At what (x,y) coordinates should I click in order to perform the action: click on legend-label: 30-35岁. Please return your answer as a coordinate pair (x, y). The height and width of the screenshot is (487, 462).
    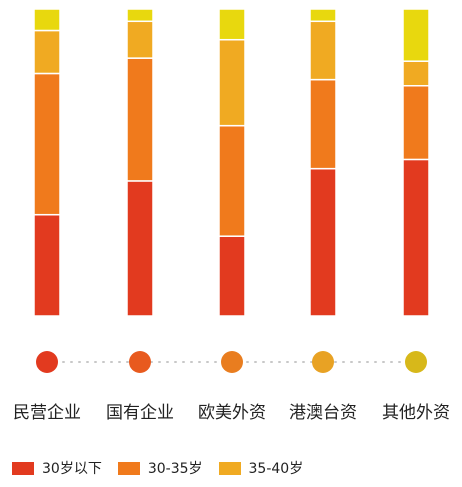
    Looking at the image, I should click on (175, 469).